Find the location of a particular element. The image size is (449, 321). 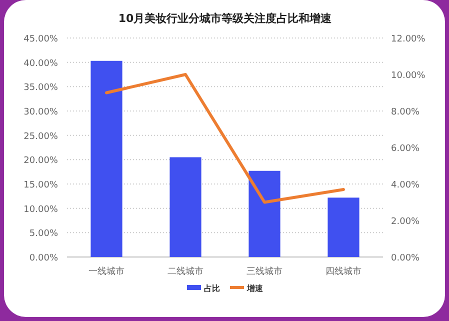

x-tick-label: 一线城市 is located at coordinates (106, 271).